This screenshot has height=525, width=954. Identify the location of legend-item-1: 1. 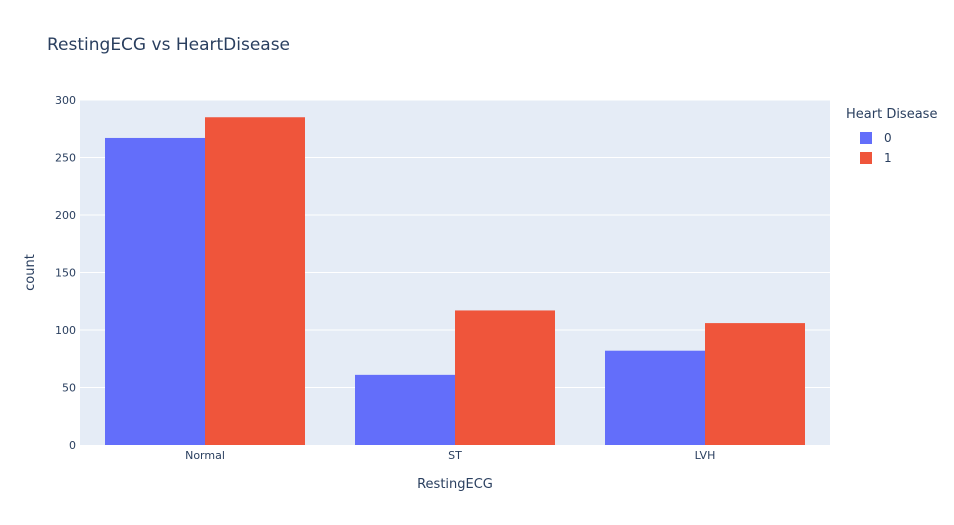
(876, 158).